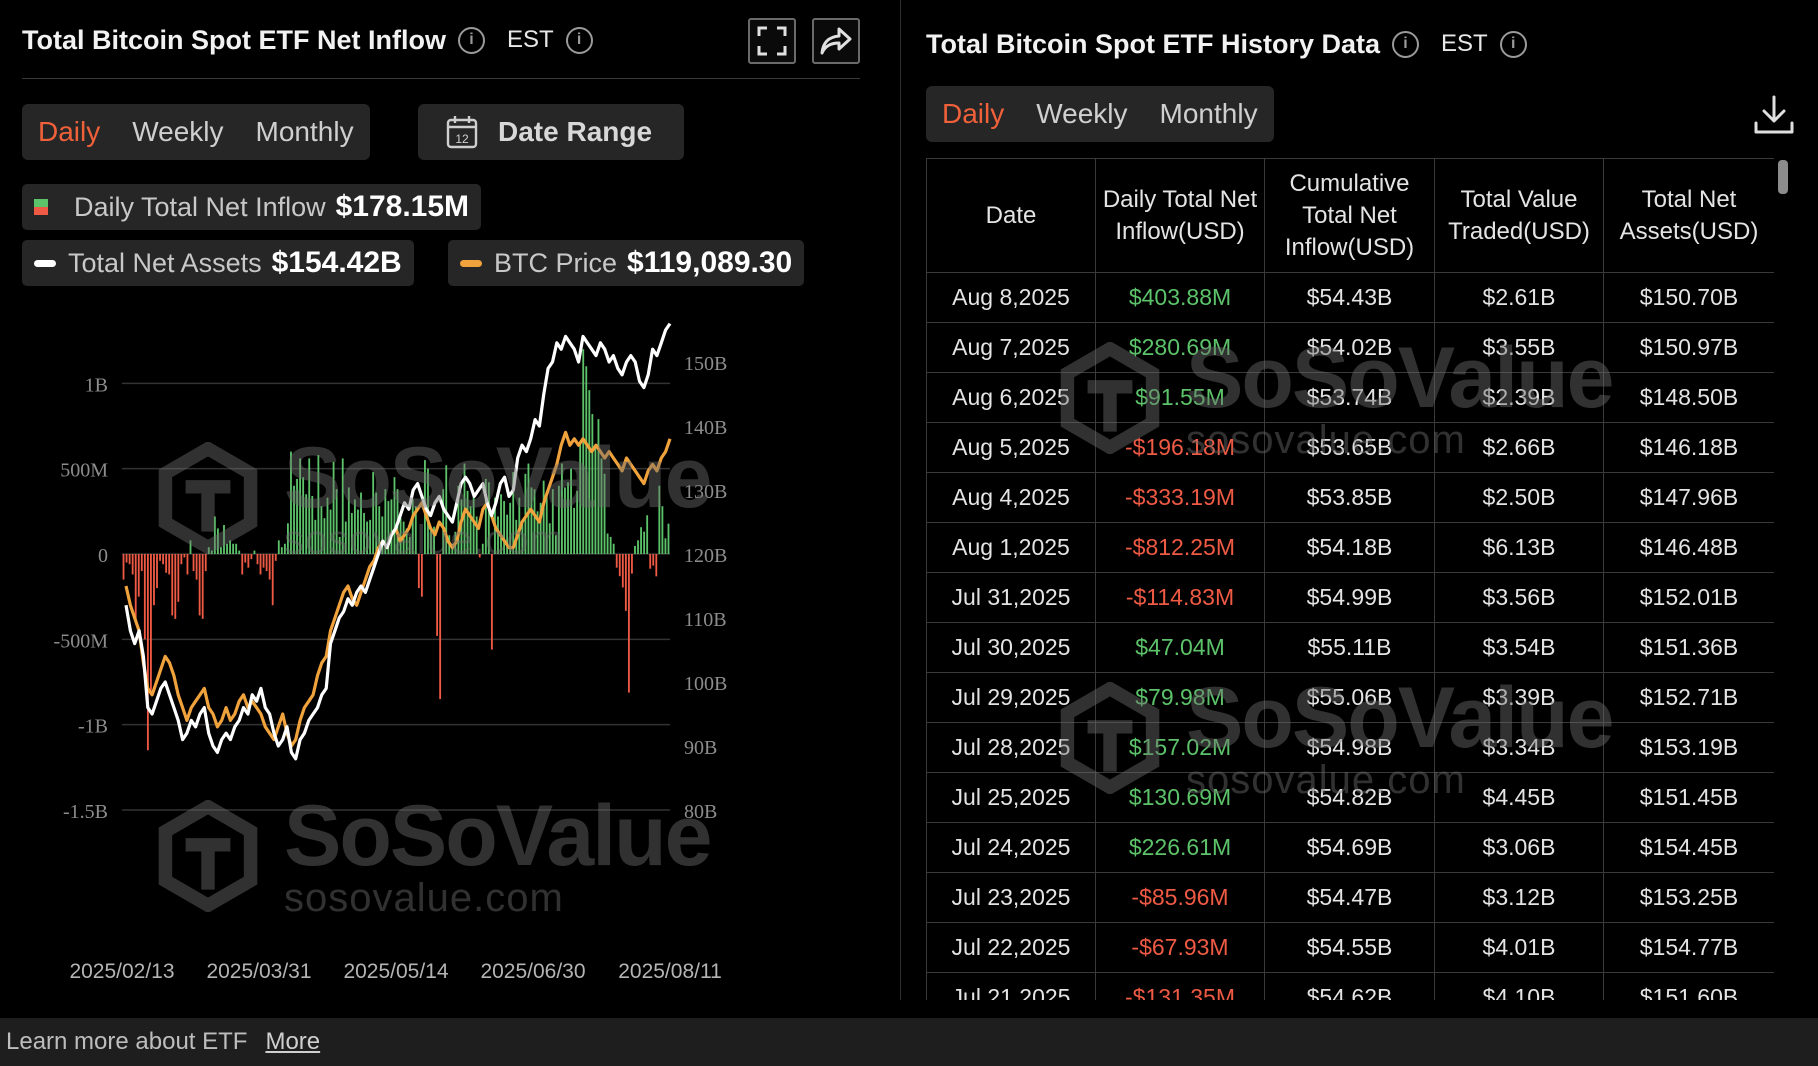 This screenshot has width=1818, height=1066. Describe the element at coordinates (1350, 897) in the screenshot. I see `table-row: Jul 23,2025 -$85.96M $54.47B $3.12B $153.25B` at that location.